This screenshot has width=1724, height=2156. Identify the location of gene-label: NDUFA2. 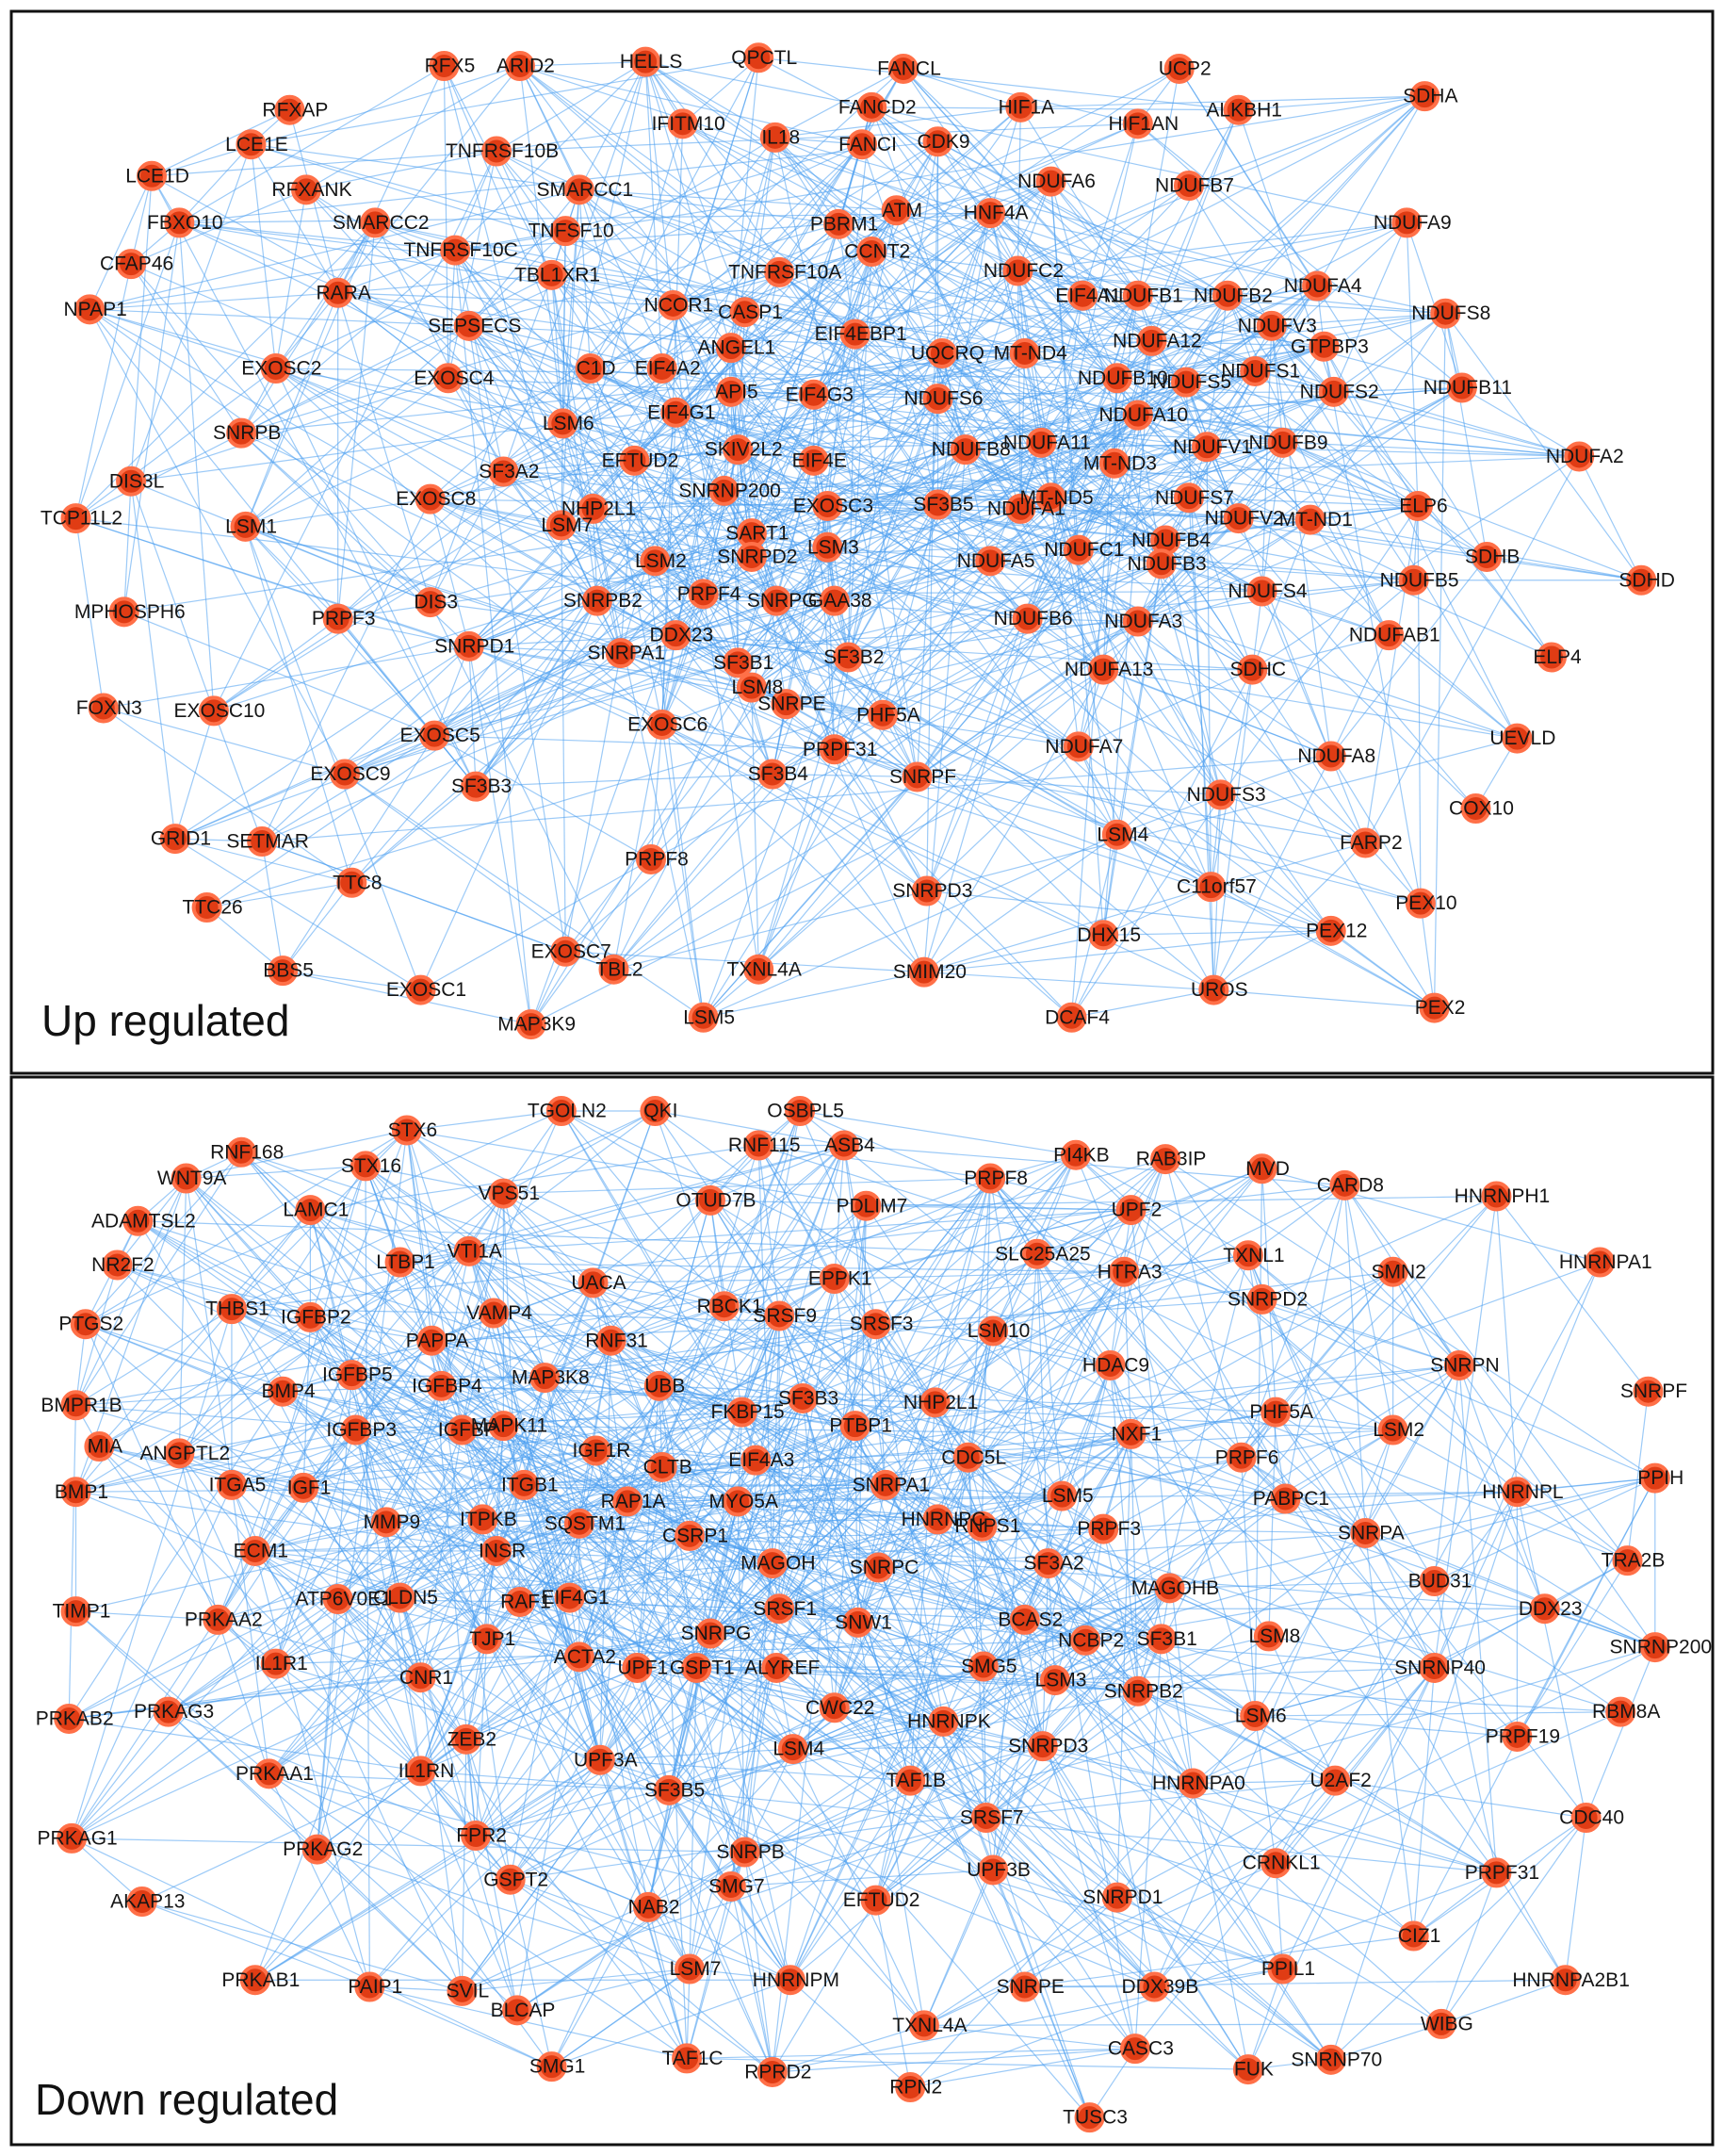
(1585, 456).